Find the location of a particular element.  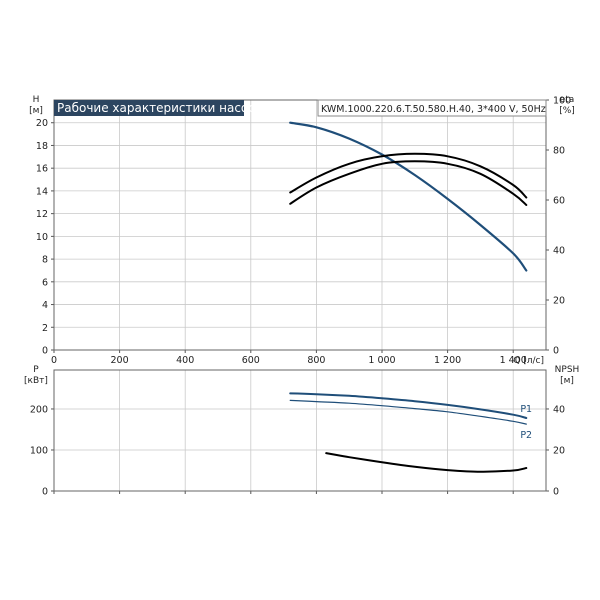

y-right-tick-label: 100 is located at coordinates (562, 101).